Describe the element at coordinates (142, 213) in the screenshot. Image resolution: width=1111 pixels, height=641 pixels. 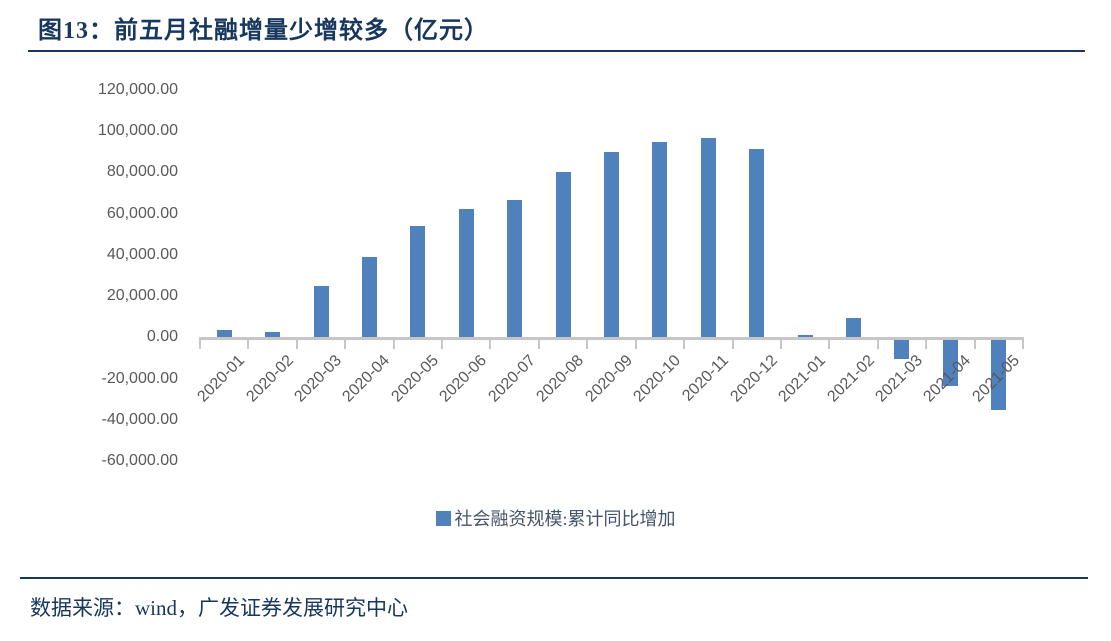
I see `y-tick-label: 60,000.00` at that location.